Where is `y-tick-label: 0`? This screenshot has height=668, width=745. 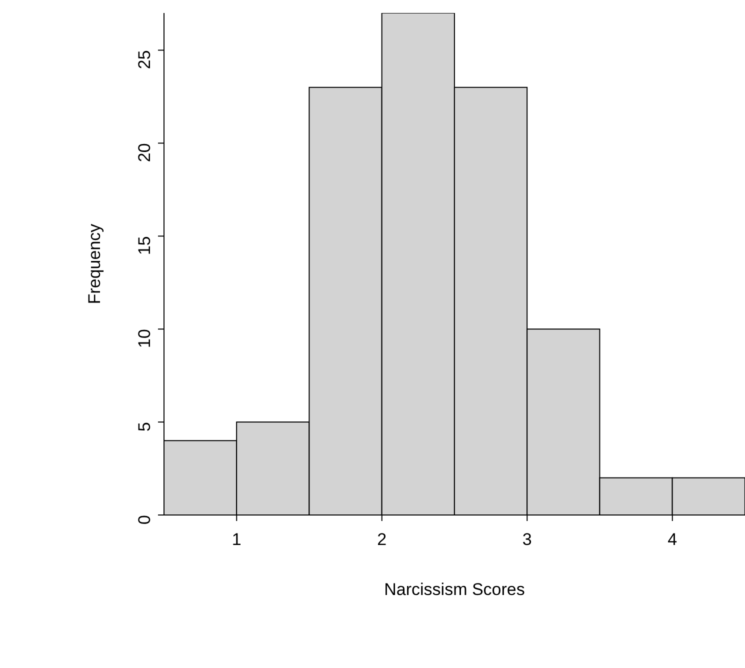 y-tick-label: 0 is located at coordinates (144, 519).